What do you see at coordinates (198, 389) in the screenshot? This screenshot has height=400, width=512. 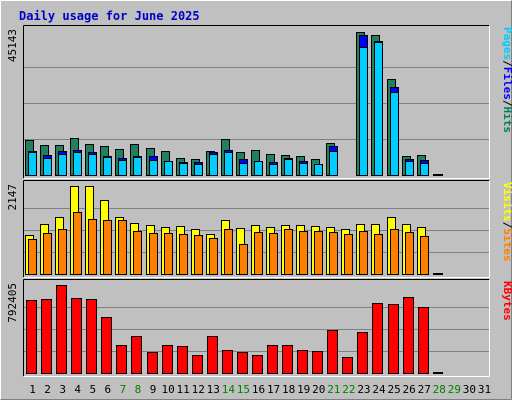 I see `x-label-day-12: 12` at bounding box center [198, 389].